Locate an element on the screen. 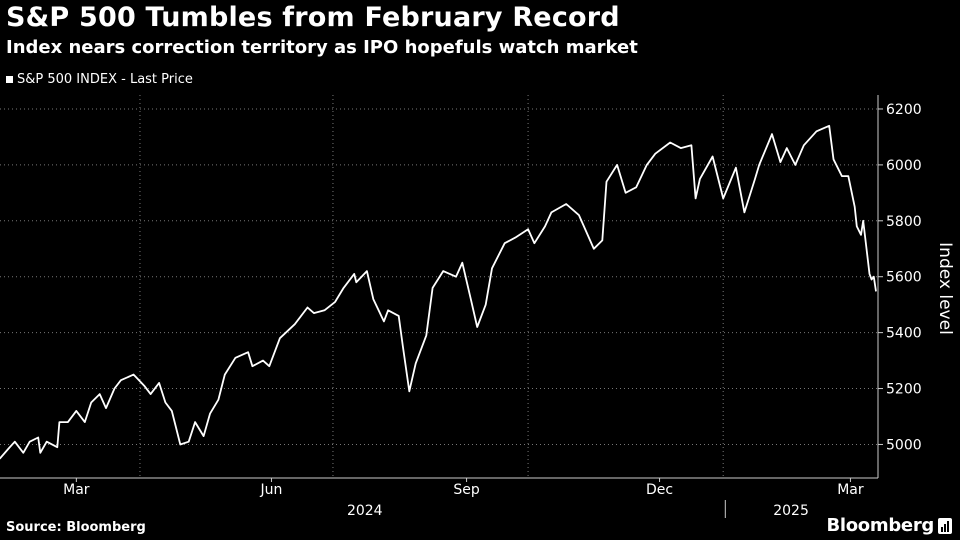  legend-swatch is located at coordinates (9, 79).